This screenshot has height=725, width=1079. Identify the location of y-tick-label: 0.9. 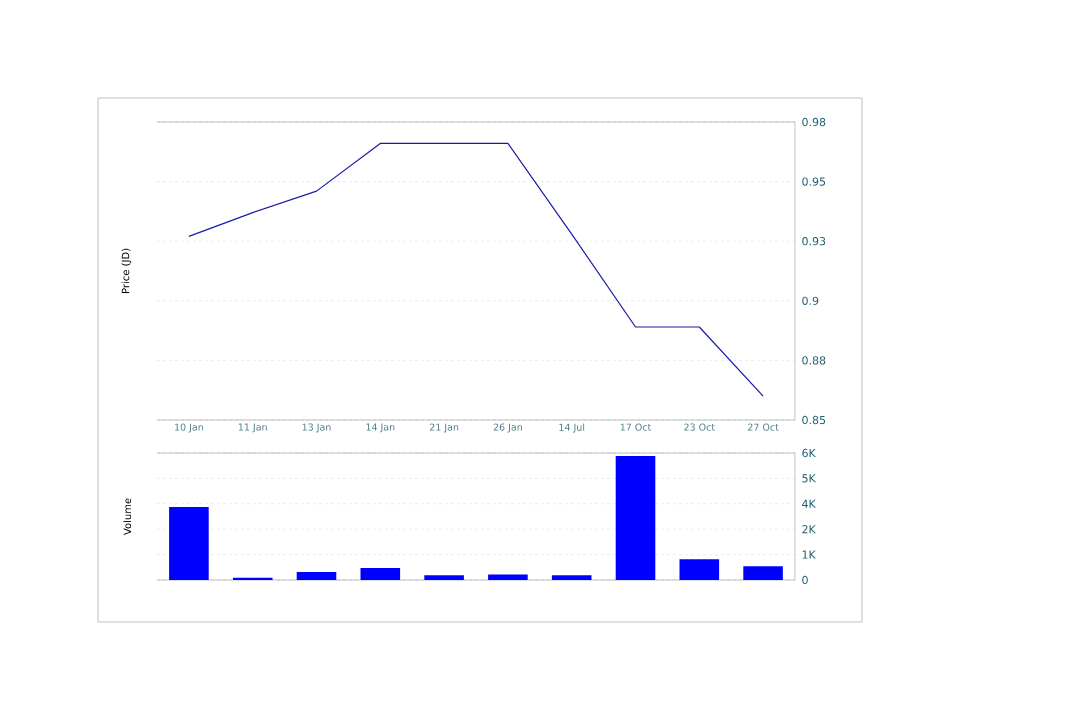
(810, 300).